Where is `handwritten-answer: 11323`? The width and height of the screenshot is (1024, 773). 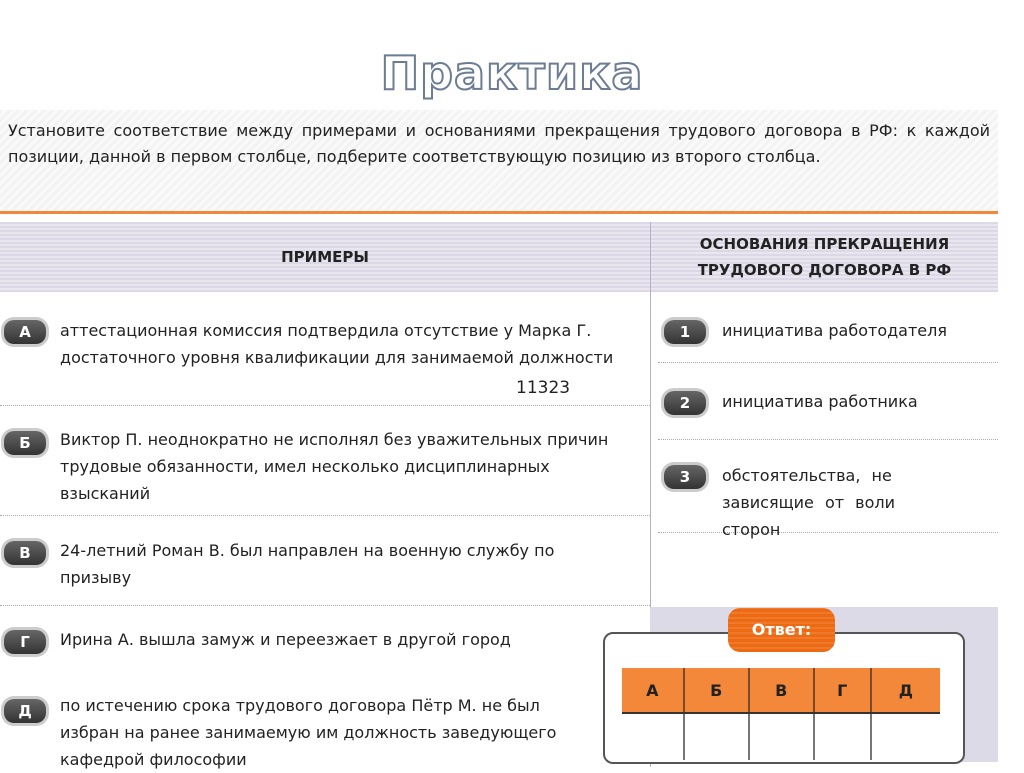 handwritten-answer: 11323 is located at coordinates (543, 388).